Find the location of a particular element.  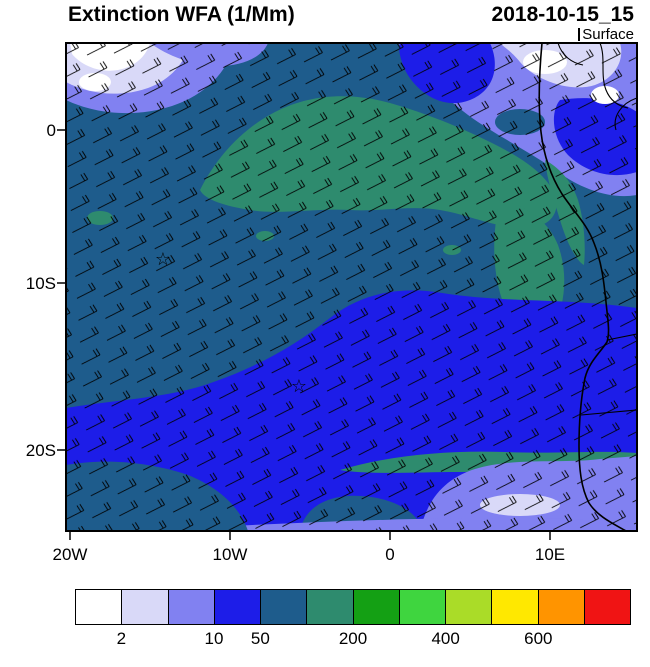

x-tick-label-10w: 10W is located at coordinates (230, 554).